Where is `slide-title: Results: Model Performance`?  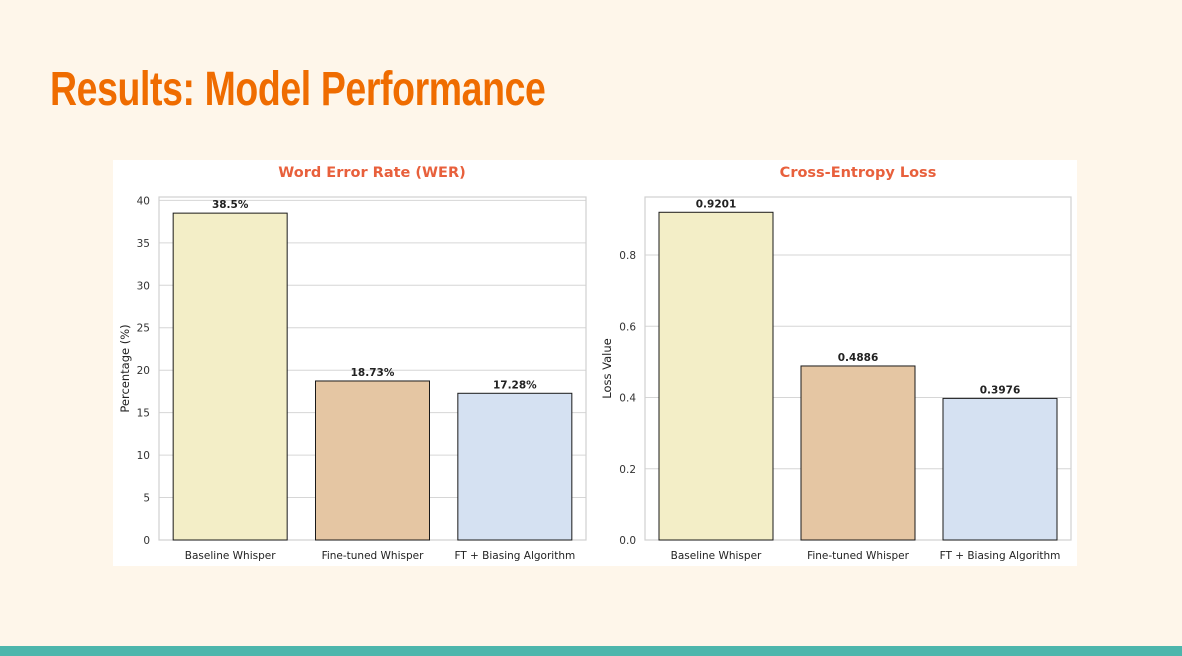 slide-title: Results: Model Performance is located at coordinates (298, 89).